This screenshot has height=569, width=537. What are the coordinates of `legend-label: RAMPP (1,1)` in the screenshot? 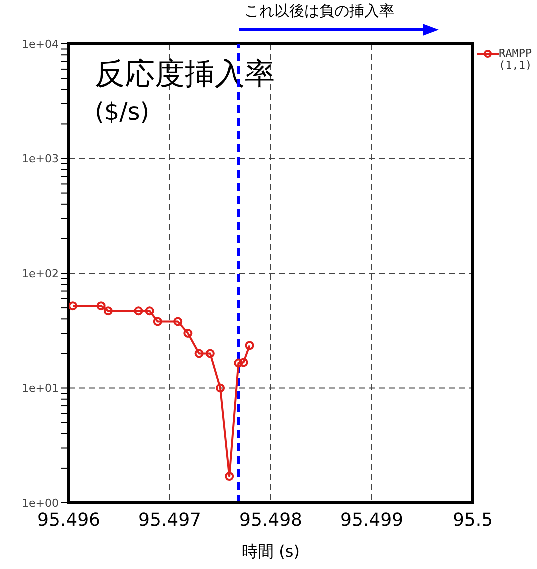 It's located at (515, 59).